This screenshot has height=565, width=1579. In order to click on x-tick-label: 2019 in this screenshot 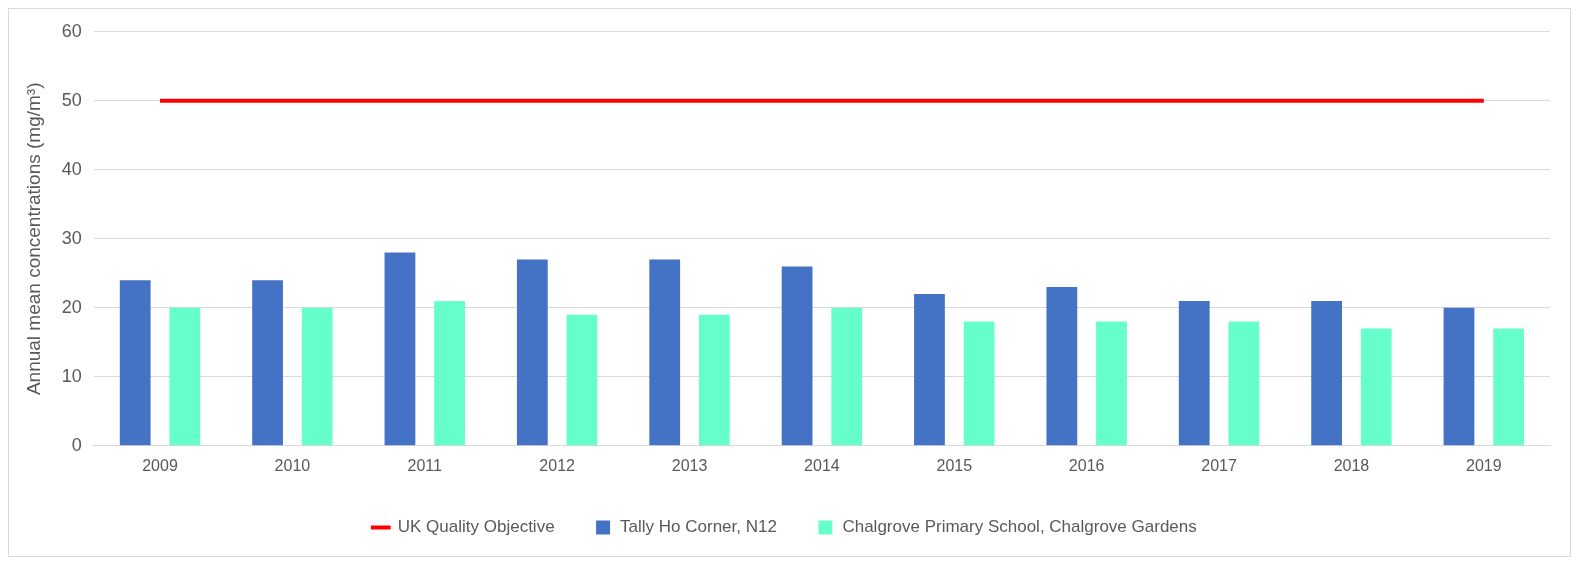, I will do `click(1484, 465)`.